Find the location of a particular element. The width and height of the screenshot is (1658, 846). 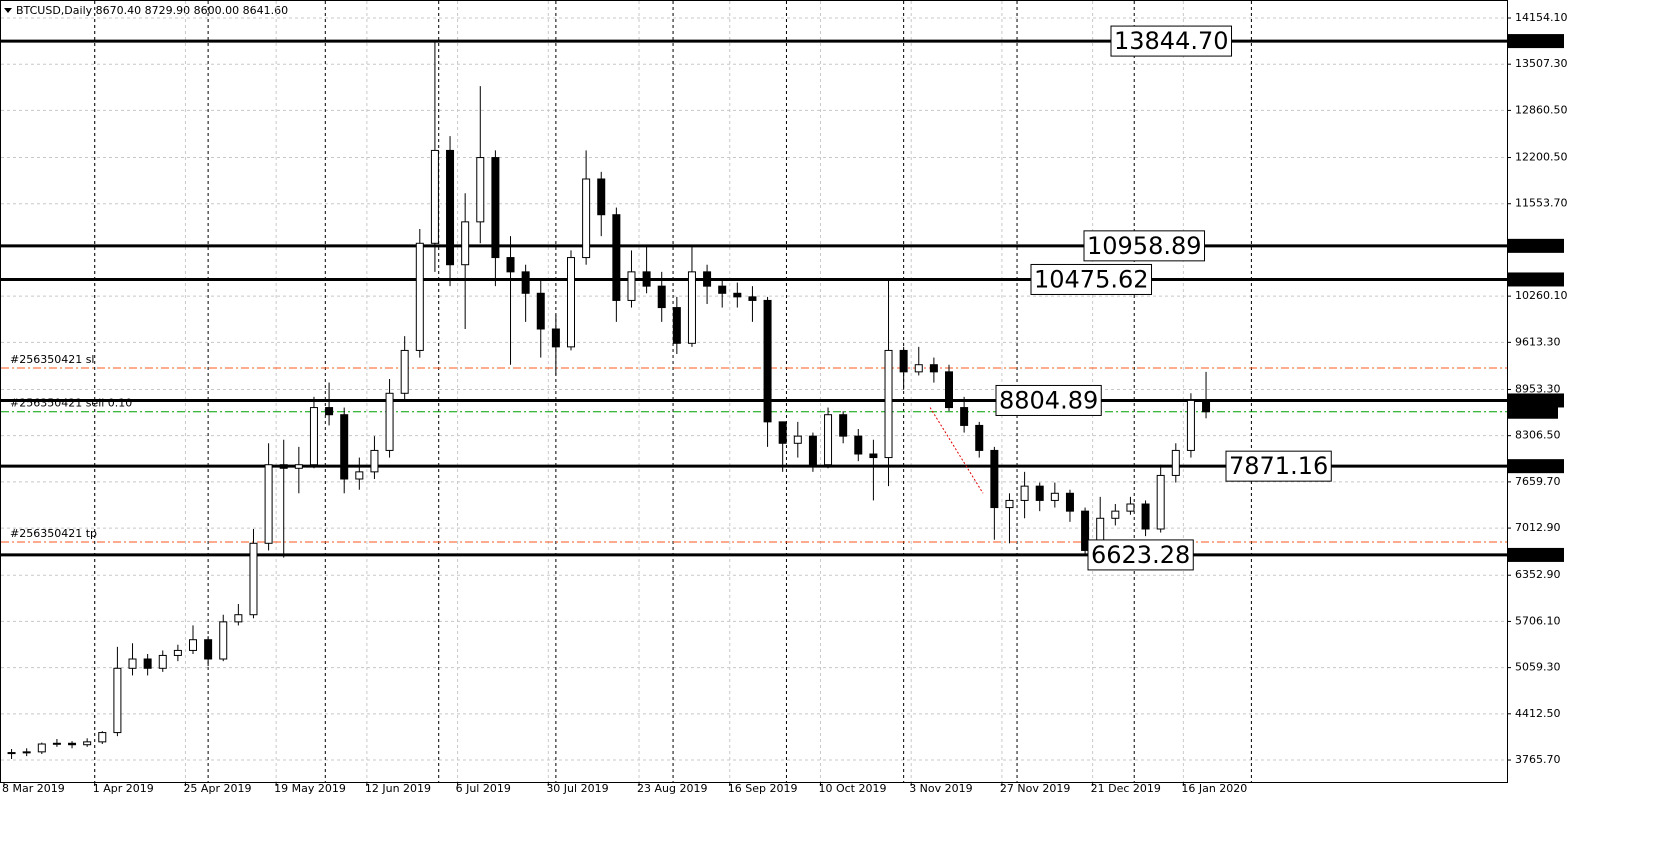

price-label: 13830.89 is located at coordinates (1538, 40).